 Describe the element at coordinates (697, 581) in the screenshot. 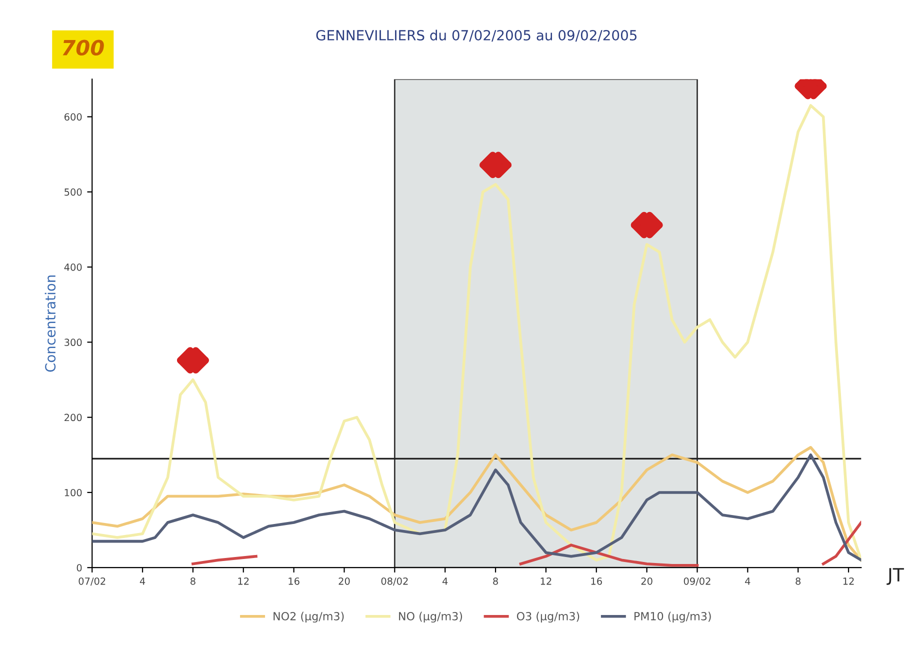

I see `x-tick-label: 09/02` at that location.